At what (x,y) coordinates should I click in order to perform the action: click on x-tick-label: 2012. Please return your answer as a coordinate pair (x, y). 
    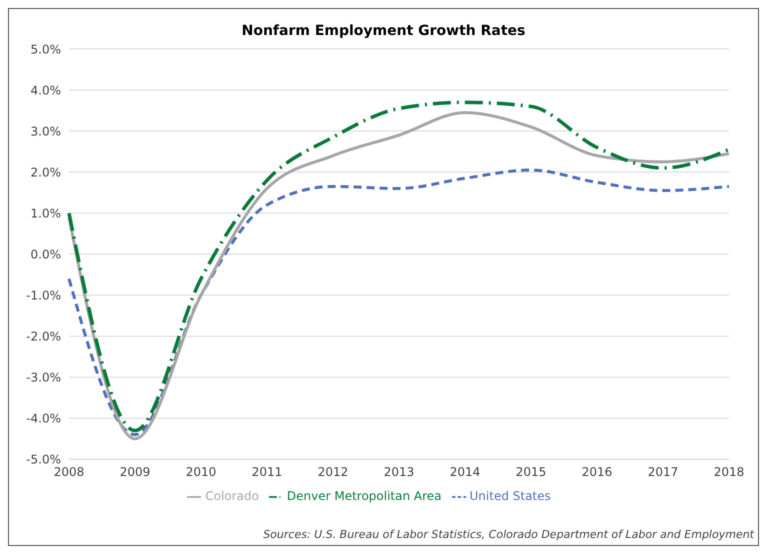
    Looking at the image, I should click on (333, 471).